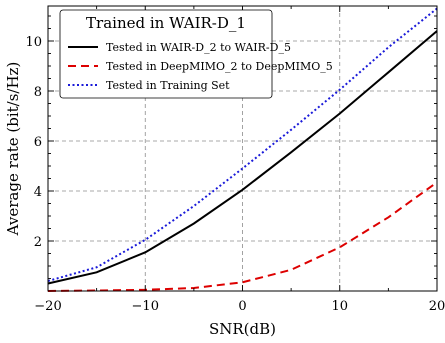  I want to click on x-tick-label: 20, so click(437, 306).